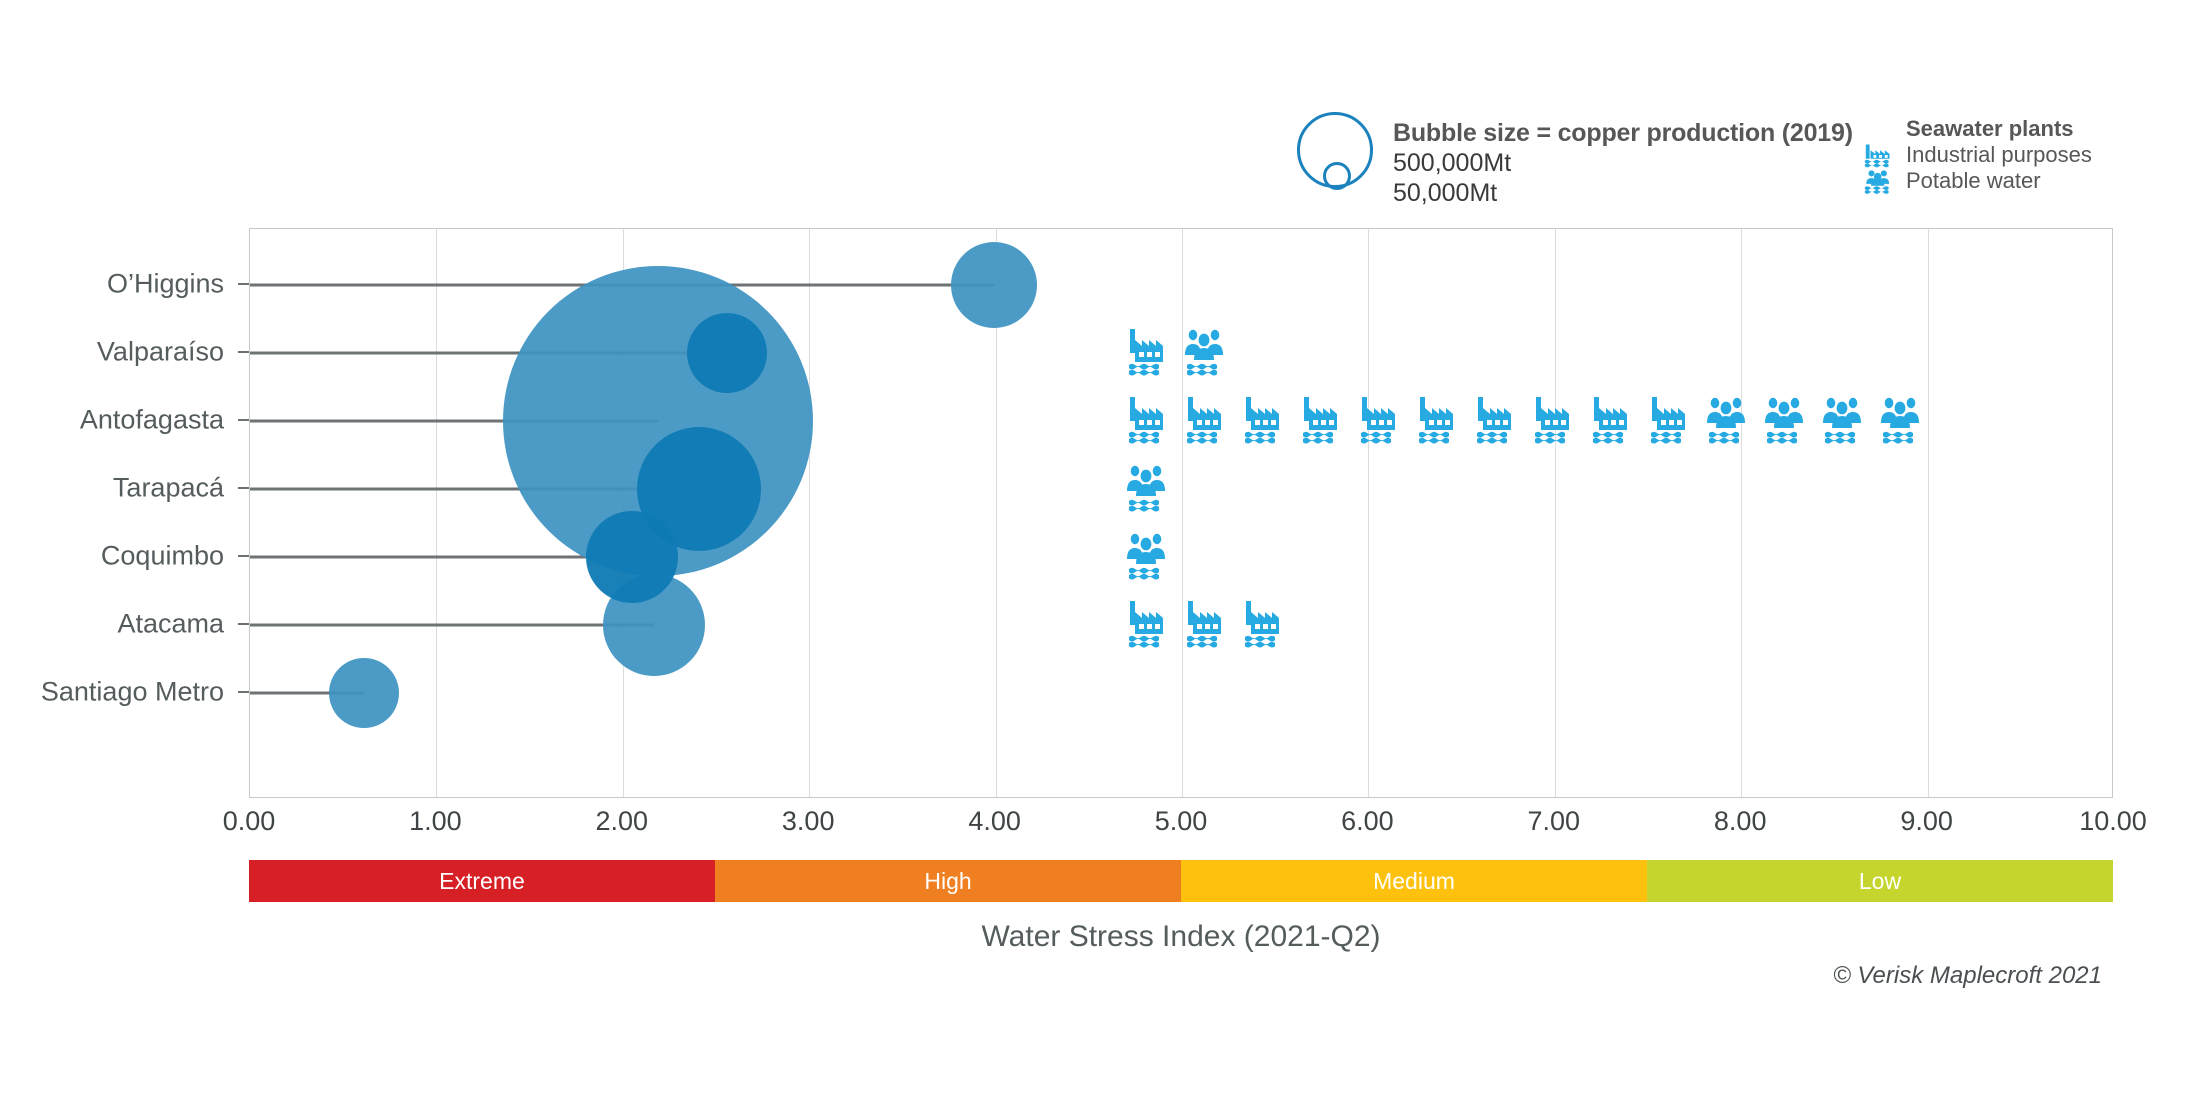 Image resolution: width=2197 pixels, height=1094 pixels. Describe the element at coordinates (1181, 936) in the screenshot. I see `x-axis-title: Water Stress Index (2021-Q2)` at that location.